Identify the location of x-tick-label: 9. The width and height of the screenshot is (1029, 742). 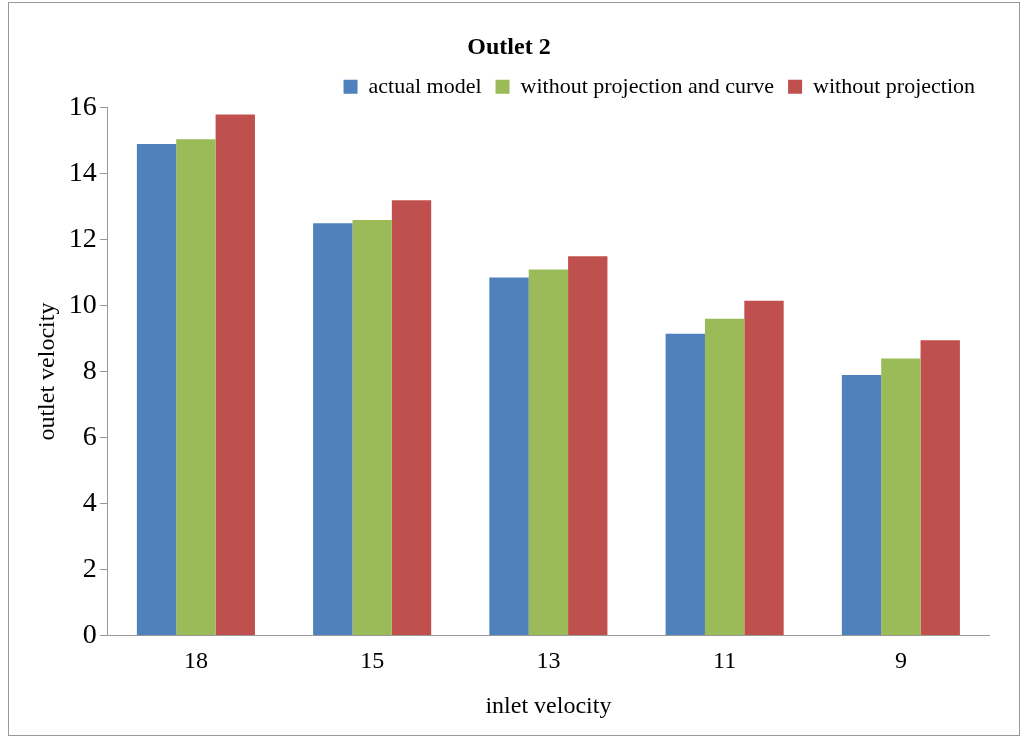
(900, 660).